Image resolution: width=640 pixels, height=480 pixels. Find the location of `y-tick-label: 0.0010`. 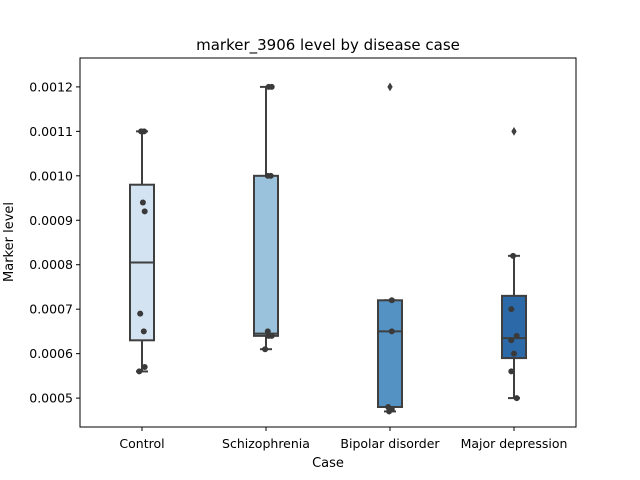

y-tick-label: 0.0010 is located at coordinates (51, 175).